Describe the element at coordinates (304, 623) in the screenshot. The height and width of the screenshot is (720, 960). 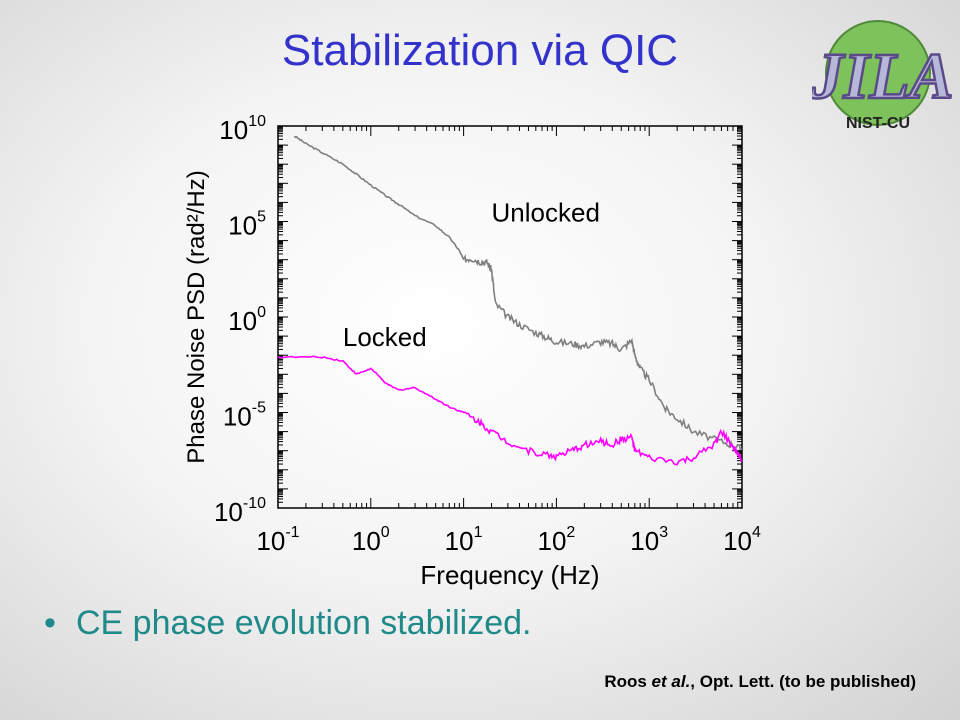
I see `bullet-text: CE phase evolution stabilized.` at that location.